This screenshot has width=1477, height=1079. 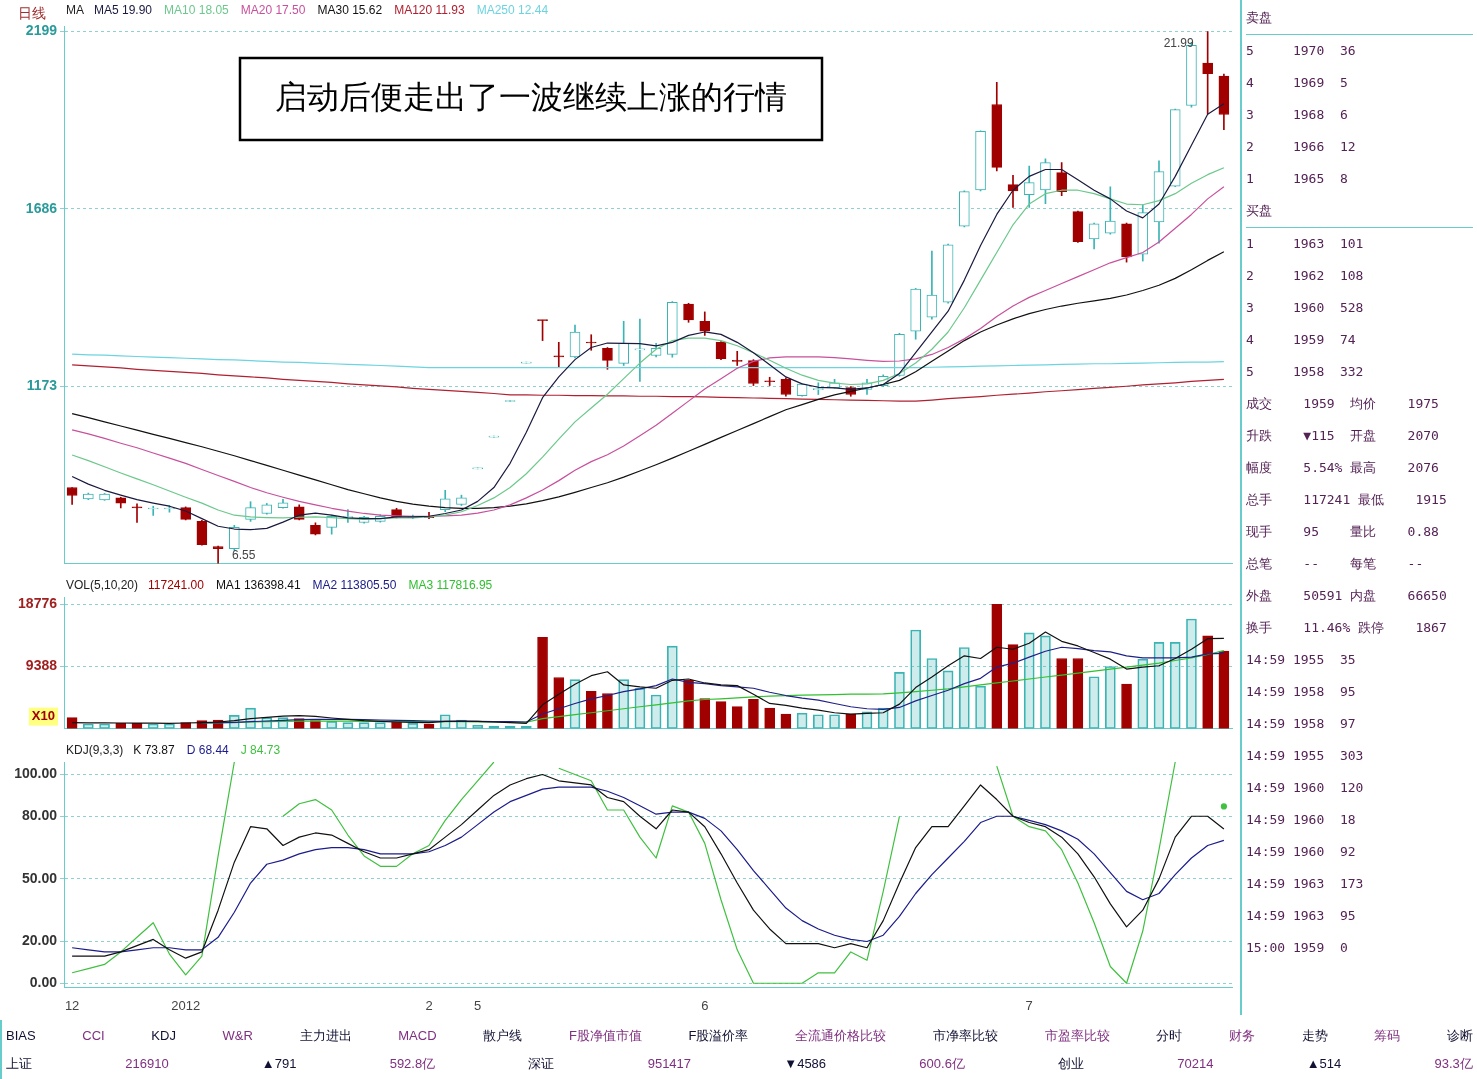 What do you see at coordinates (1343, 468) in the screenshot?
I see `text: 幅度 5.54% 最高 2076` at bounding box center [1343, 468].